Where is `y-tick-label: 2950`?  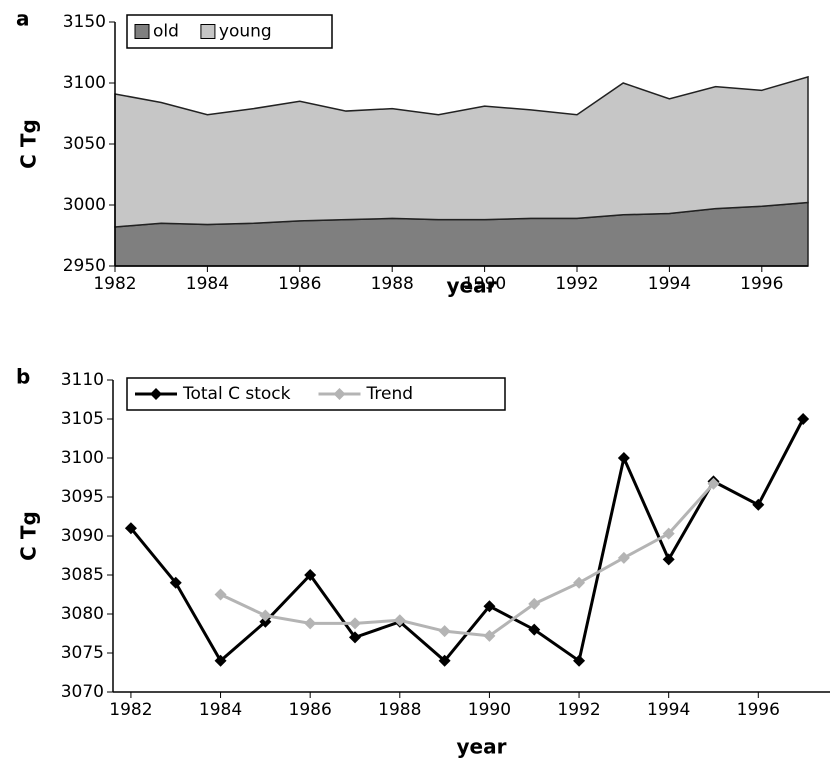
y-tick-label: 2950 is located at coordinates (84, 266).